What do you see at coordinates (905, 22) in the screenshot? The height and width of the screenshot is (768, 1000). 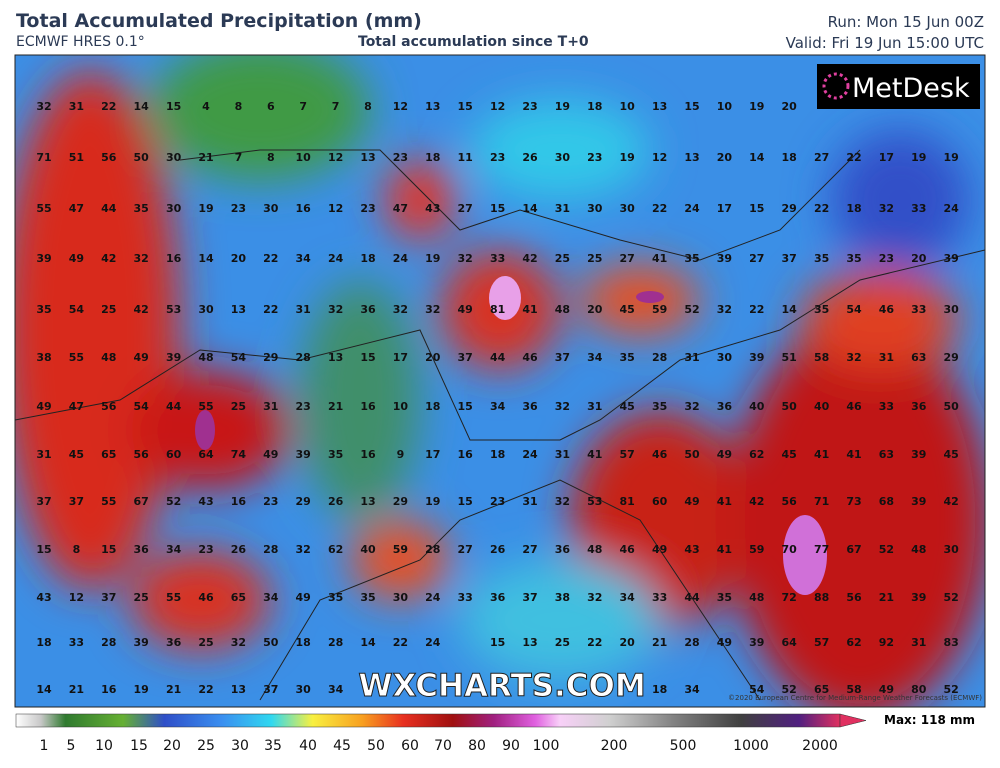 I see `run: Run: Mon 15 Jun 00Z` at bounding box center [905, 22].